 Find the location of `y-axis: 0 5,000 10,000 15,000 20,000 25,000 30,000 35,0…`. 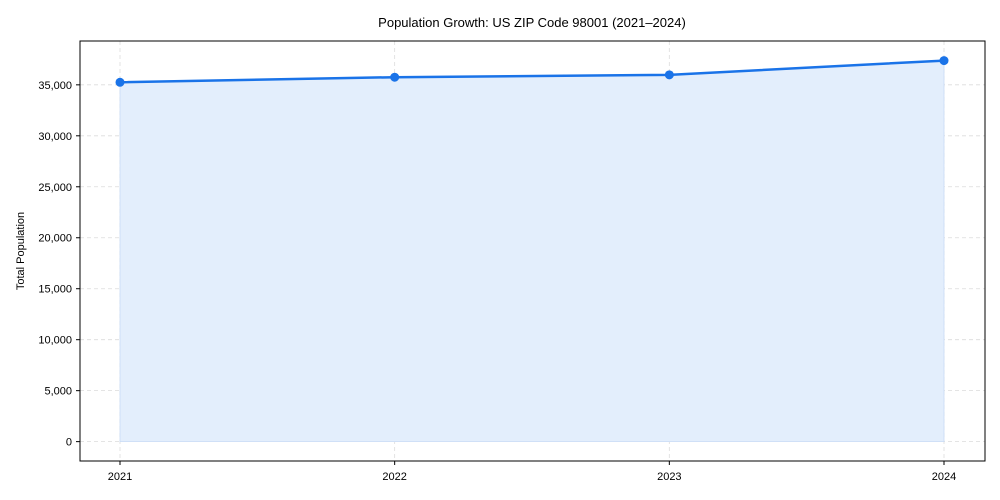

y-axis: 0 5,000 10,000 15,000 20,000 25,000 30,000 35,0… is located at coordinates (59, 264).